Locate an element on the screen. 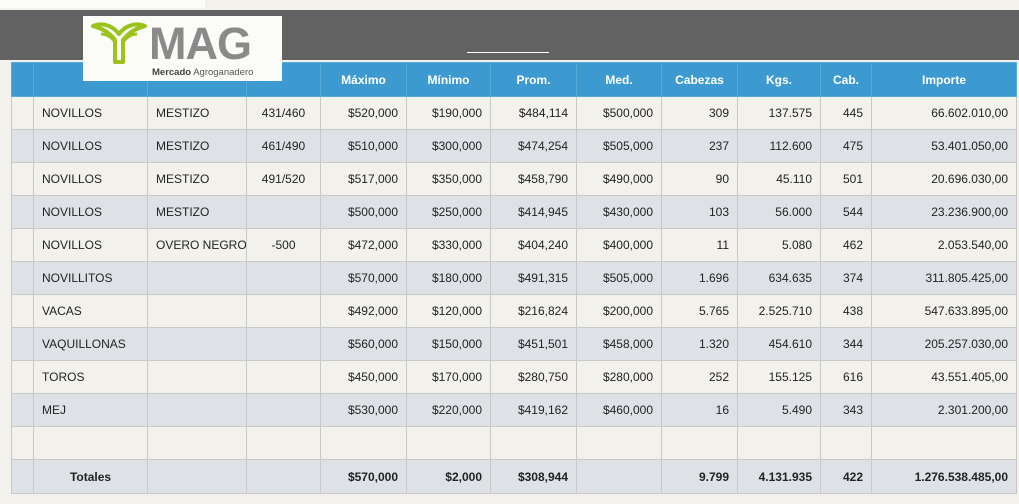  cell-minimo: $180,000 is located at coordinates (448, 278).